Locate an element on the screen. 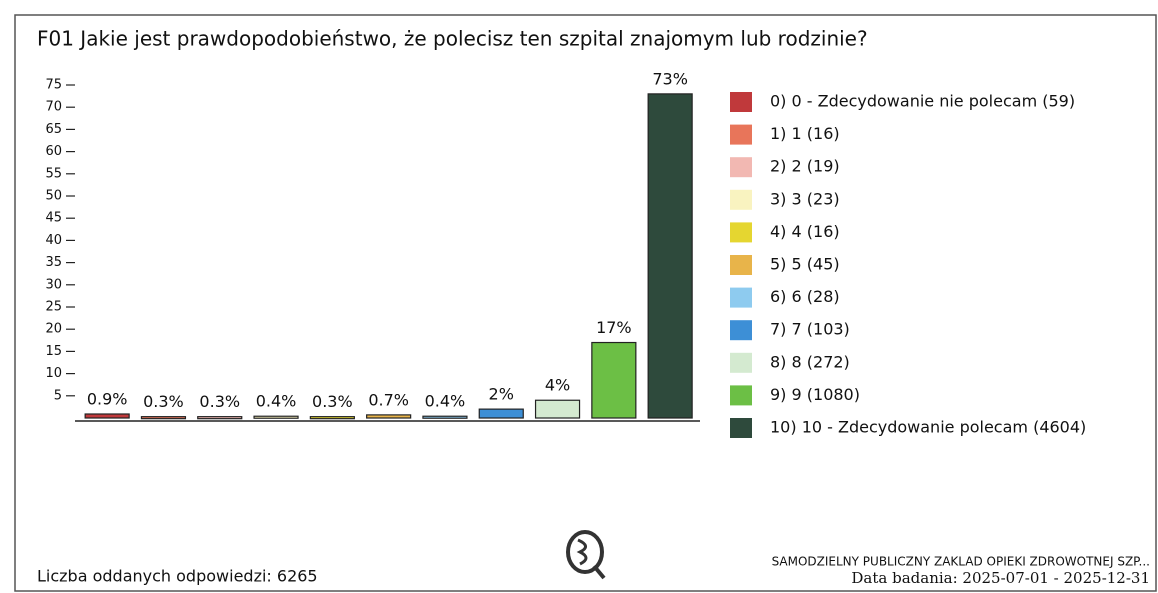  y-tick-label: 65 is located at coordinates (53, 129).